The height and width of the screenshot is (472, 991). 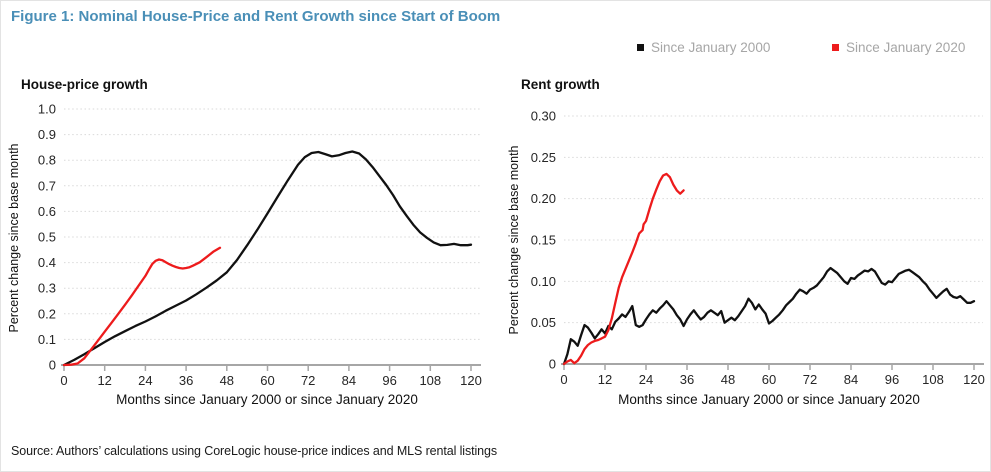 I want to click on legend-label-since-2000: Since January 2000, so click(x=711, y=47).